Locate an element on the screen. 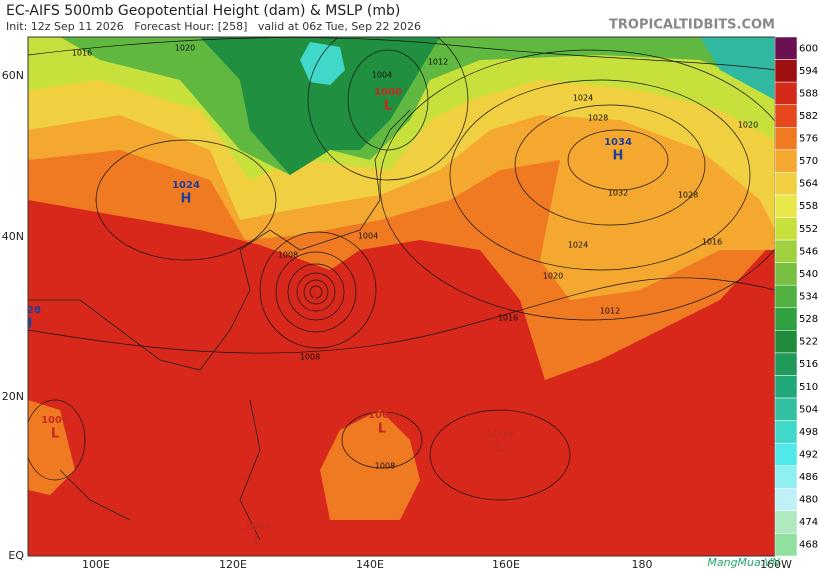 This screenshot has width=819, height=573. center-value: 1000 is located at coordinates (388, 92).